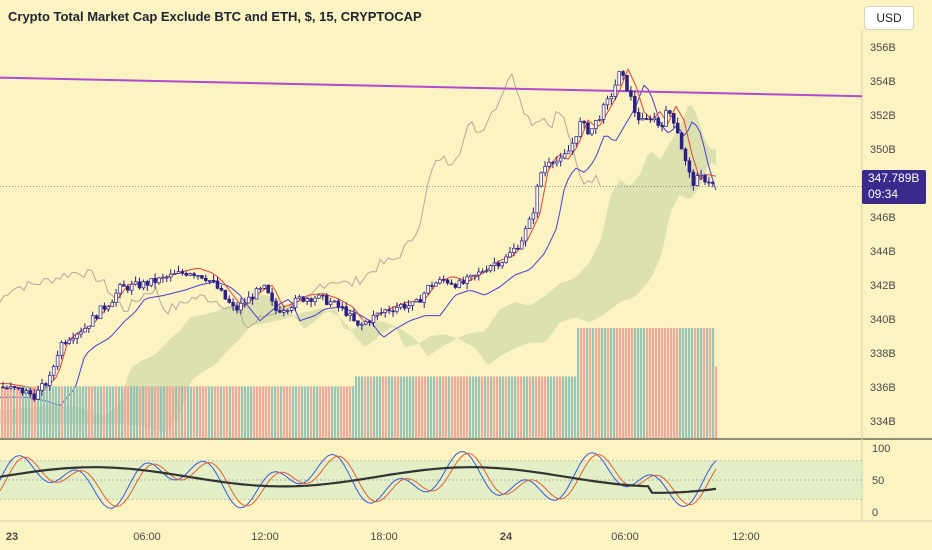 The image size is (932, 550). What do you see at coordinates (883, 320) in the screenshot?
I see `y-tick-label: 340B` at bounding box center [883, 320].